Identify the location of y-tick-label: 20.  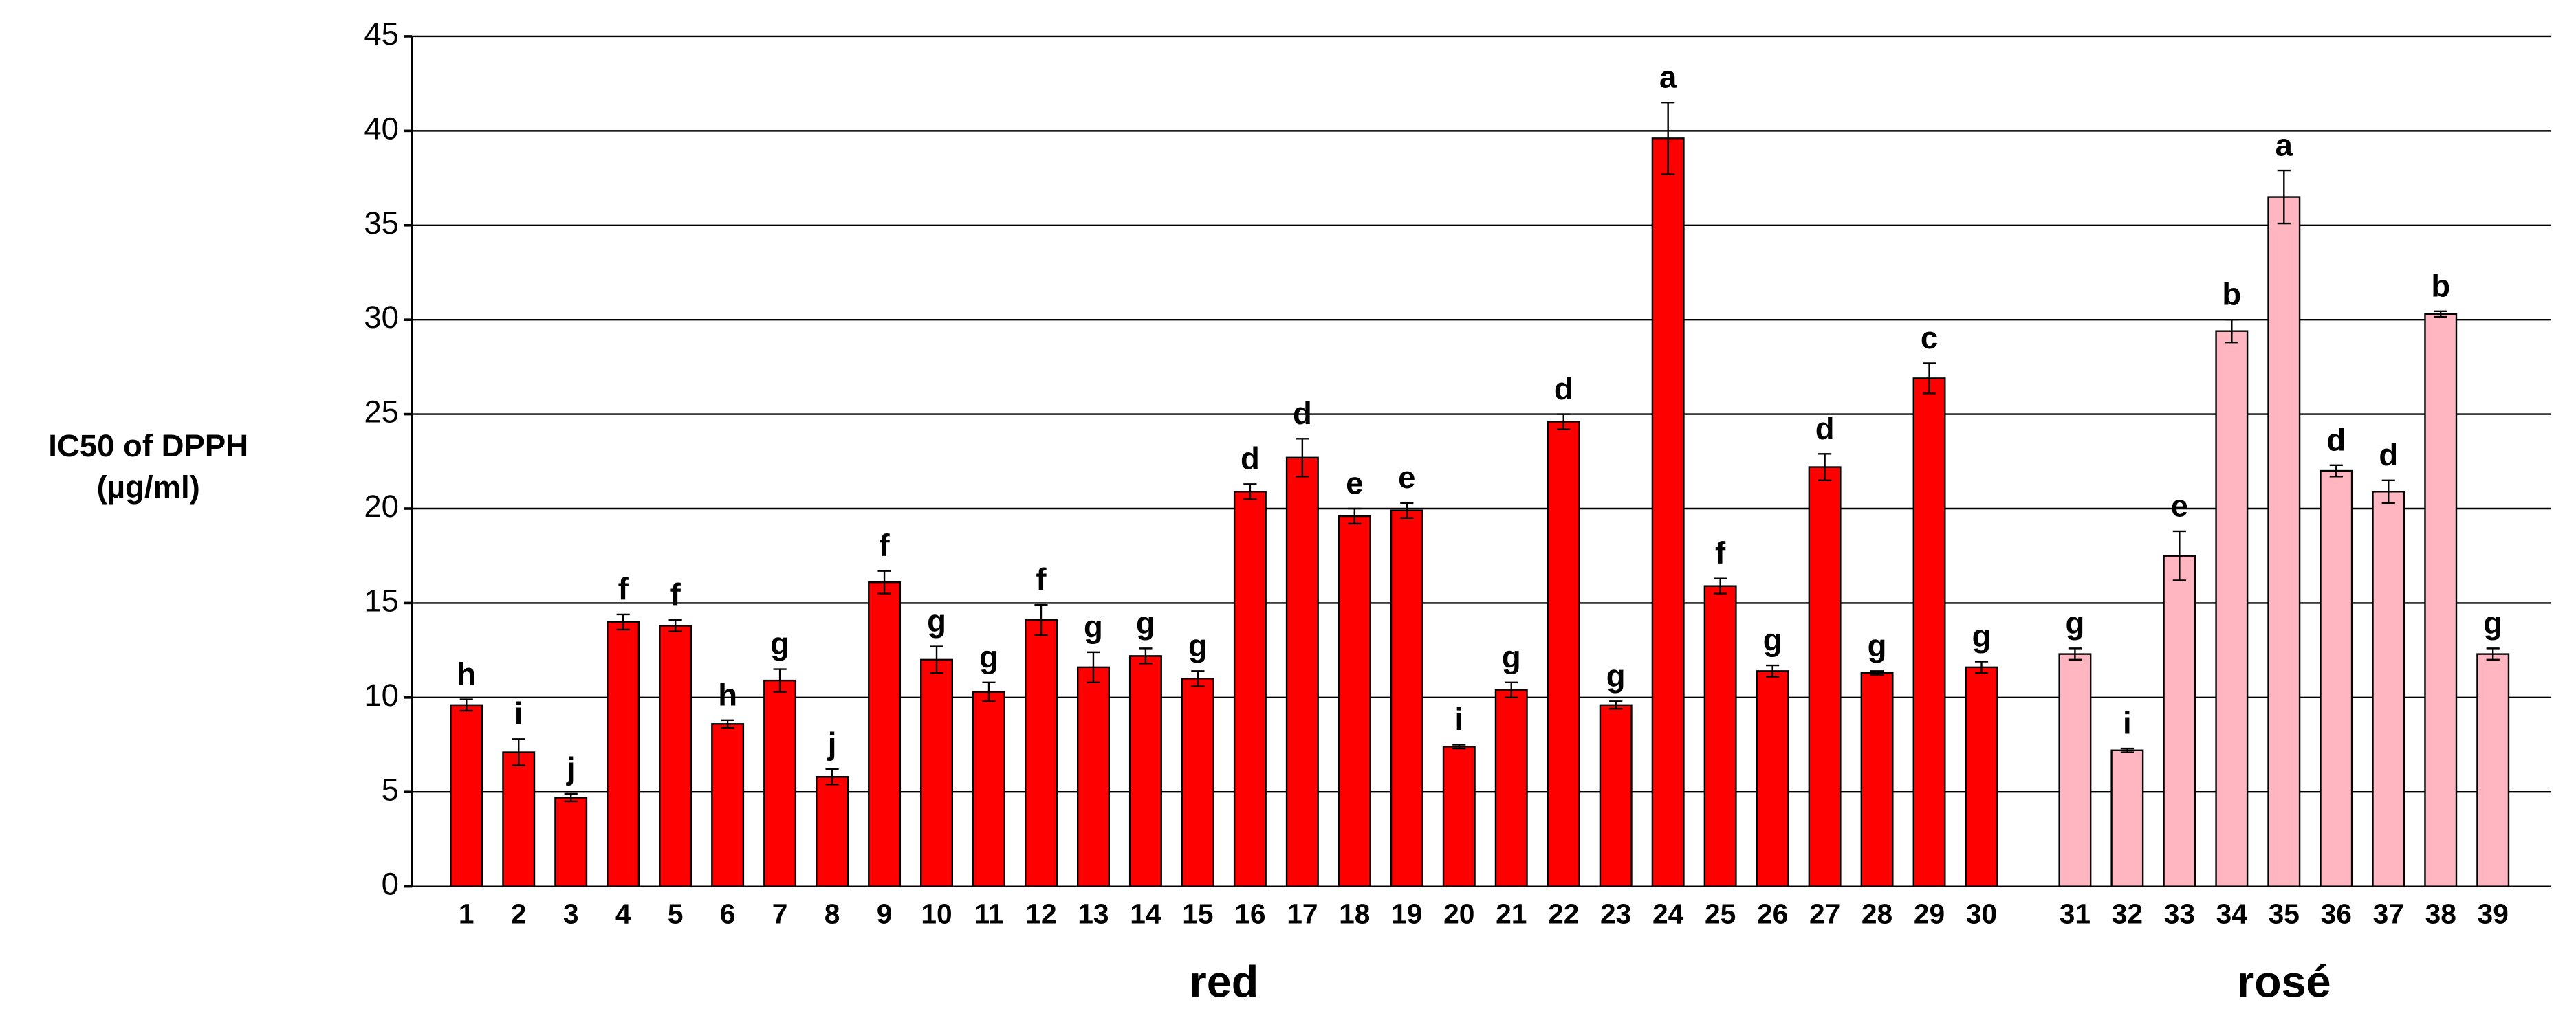
(381, 506).